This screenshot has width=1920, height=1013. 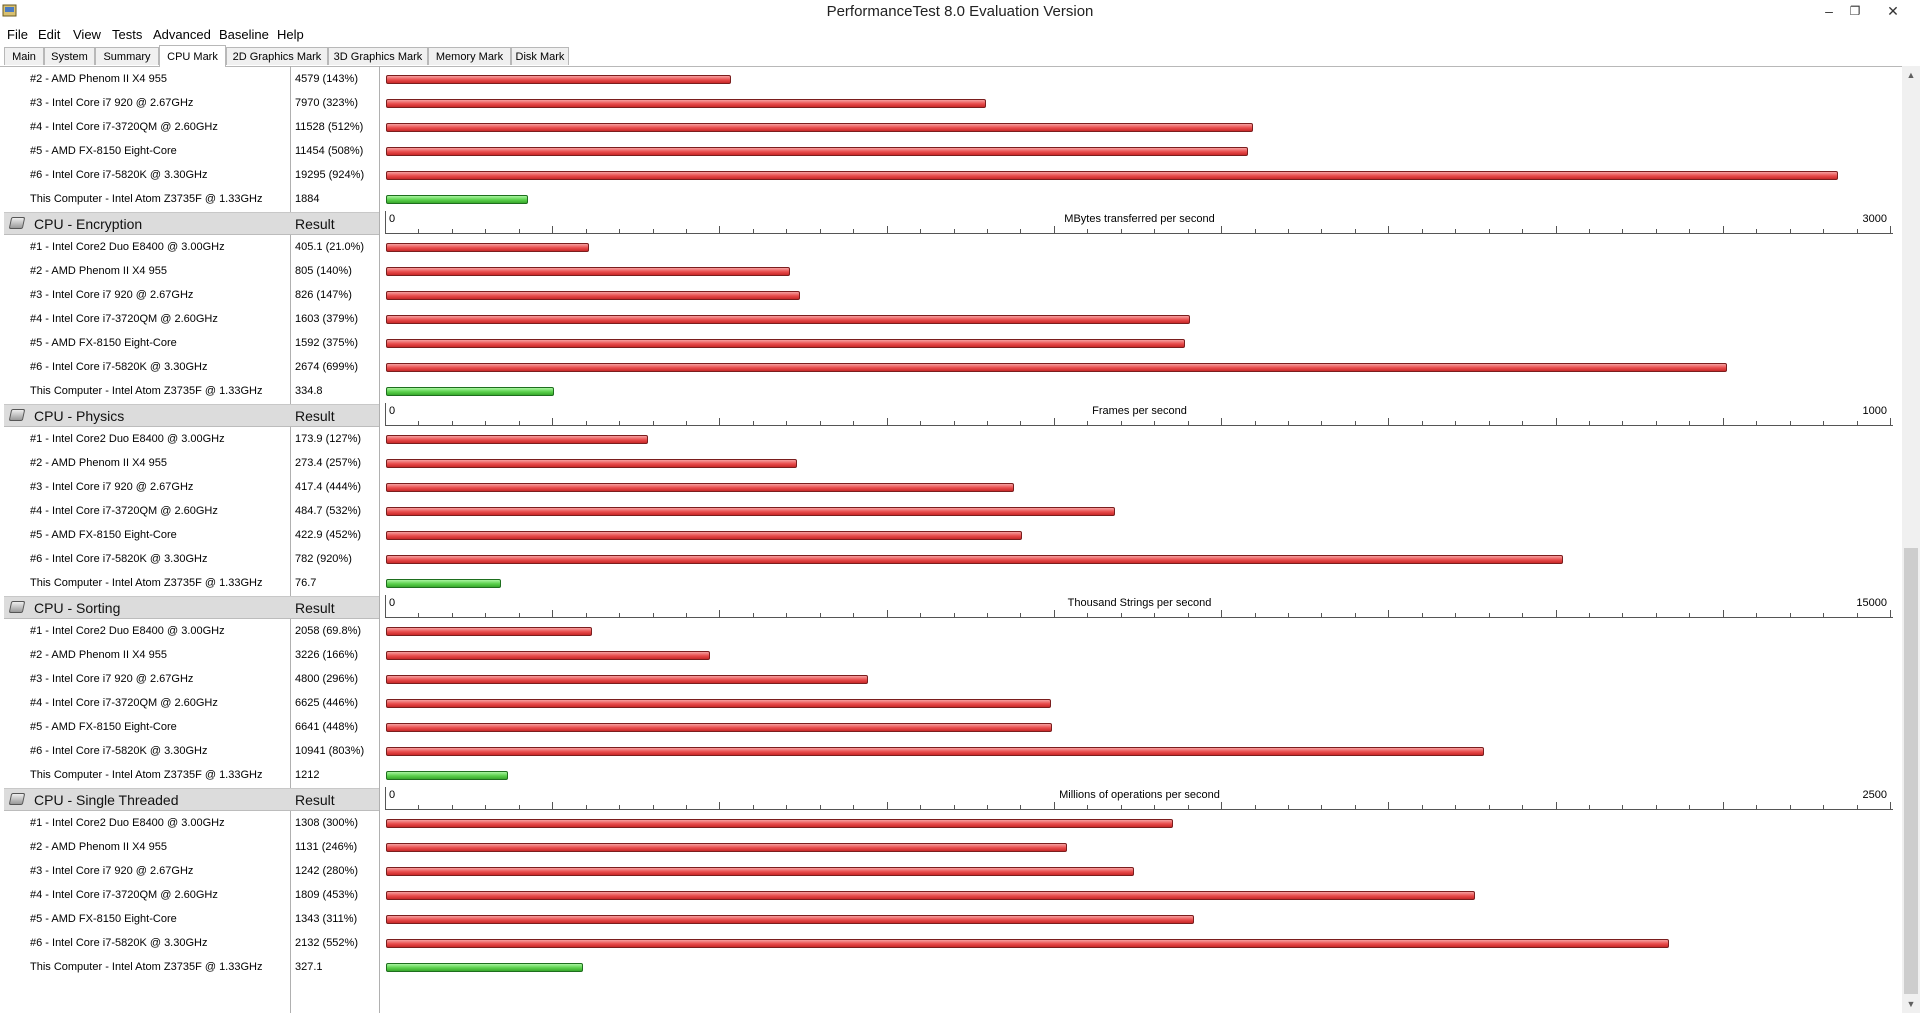 What do you see at coordinates (290, 34) in the screenshot?
I see `menu-help: Help` at bounding box center [290, 34].